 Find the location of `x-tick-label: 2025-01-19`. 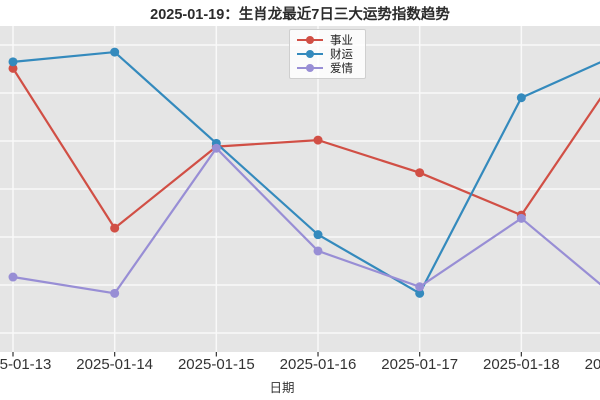

x-tick-label: 2025-01-19 is located at coordinates (592, 364).